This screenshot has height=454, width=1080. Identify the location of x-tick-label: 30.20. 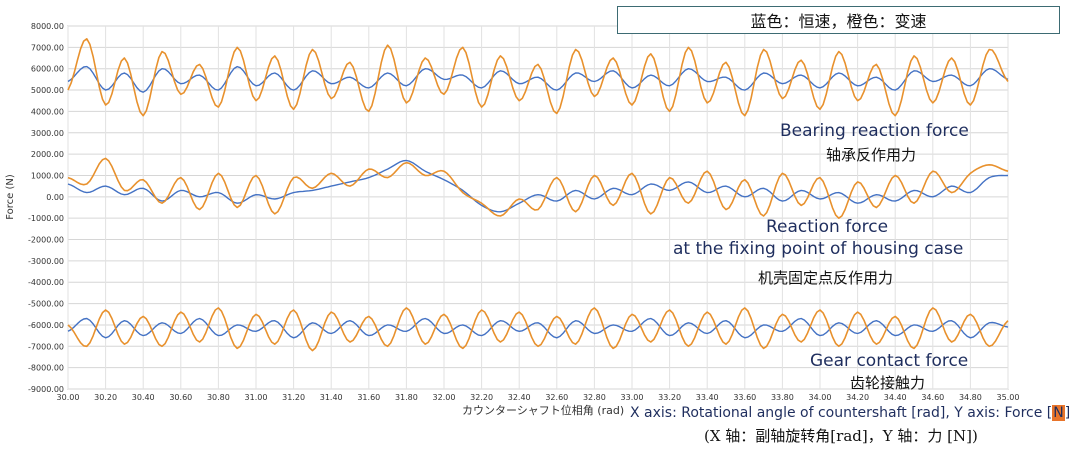
(105, 397).